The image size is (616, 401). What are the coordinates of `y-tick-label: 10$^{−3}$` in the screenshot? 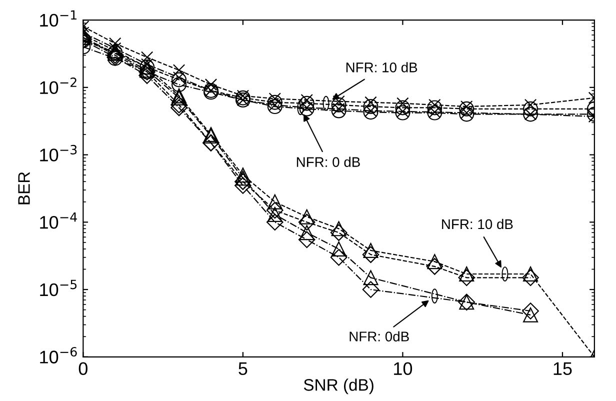 It's located at (58, 153).